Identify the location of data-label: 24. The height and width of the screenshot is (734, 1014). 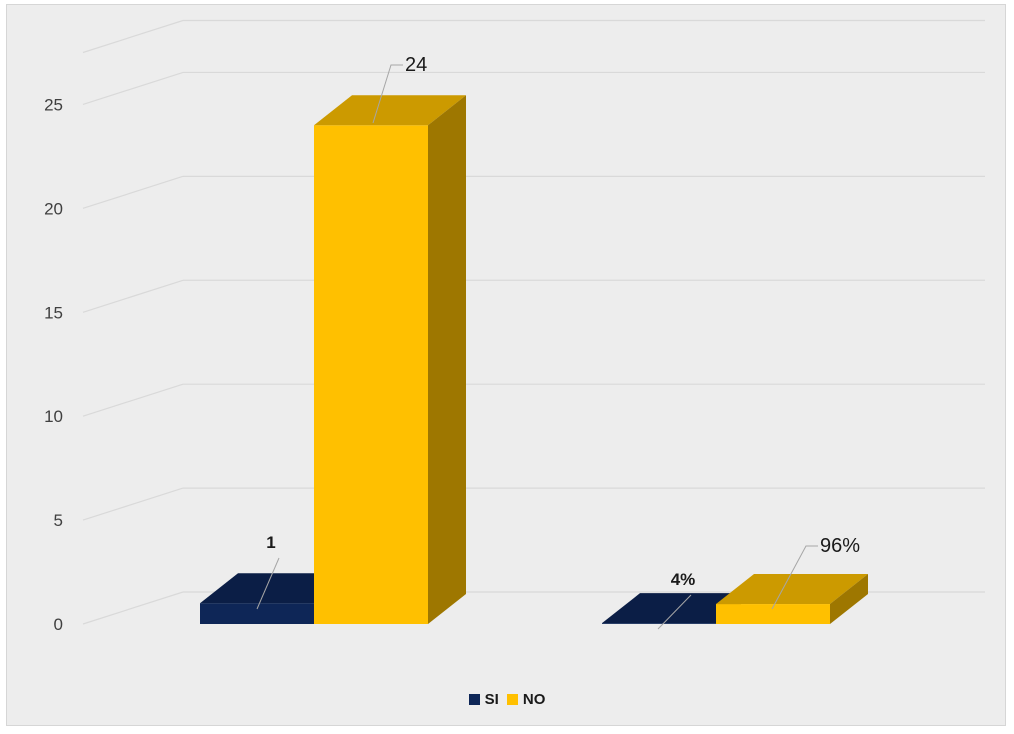
(416, 65).